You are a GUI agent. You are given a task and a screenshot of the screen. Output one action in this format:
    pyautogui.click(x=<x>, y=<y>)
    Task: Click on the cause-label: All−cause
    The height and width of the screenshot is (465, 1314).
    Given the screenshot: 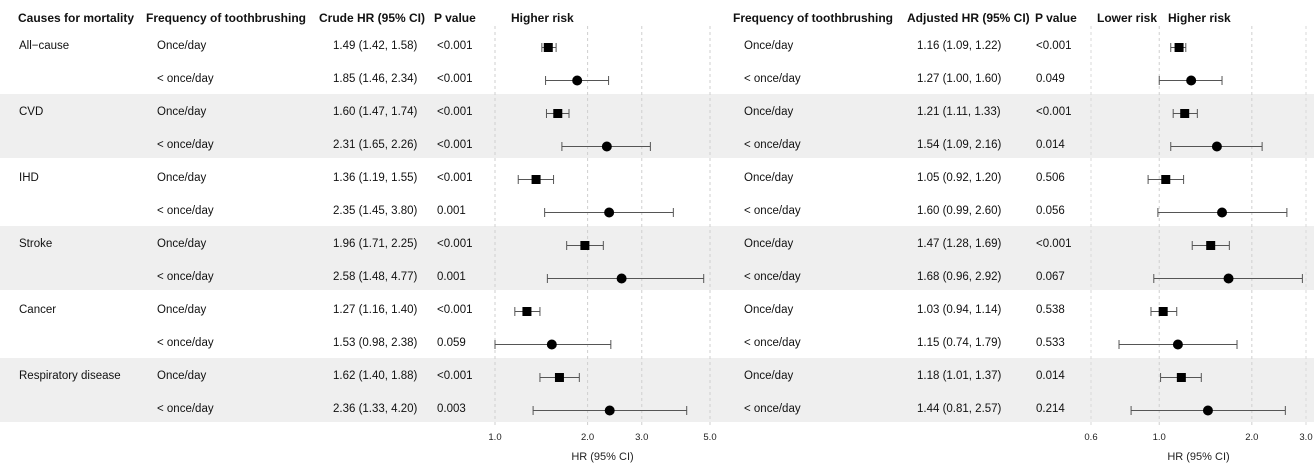 What is the action you would take?
    pyautogui.click(x=44, y=45)
    